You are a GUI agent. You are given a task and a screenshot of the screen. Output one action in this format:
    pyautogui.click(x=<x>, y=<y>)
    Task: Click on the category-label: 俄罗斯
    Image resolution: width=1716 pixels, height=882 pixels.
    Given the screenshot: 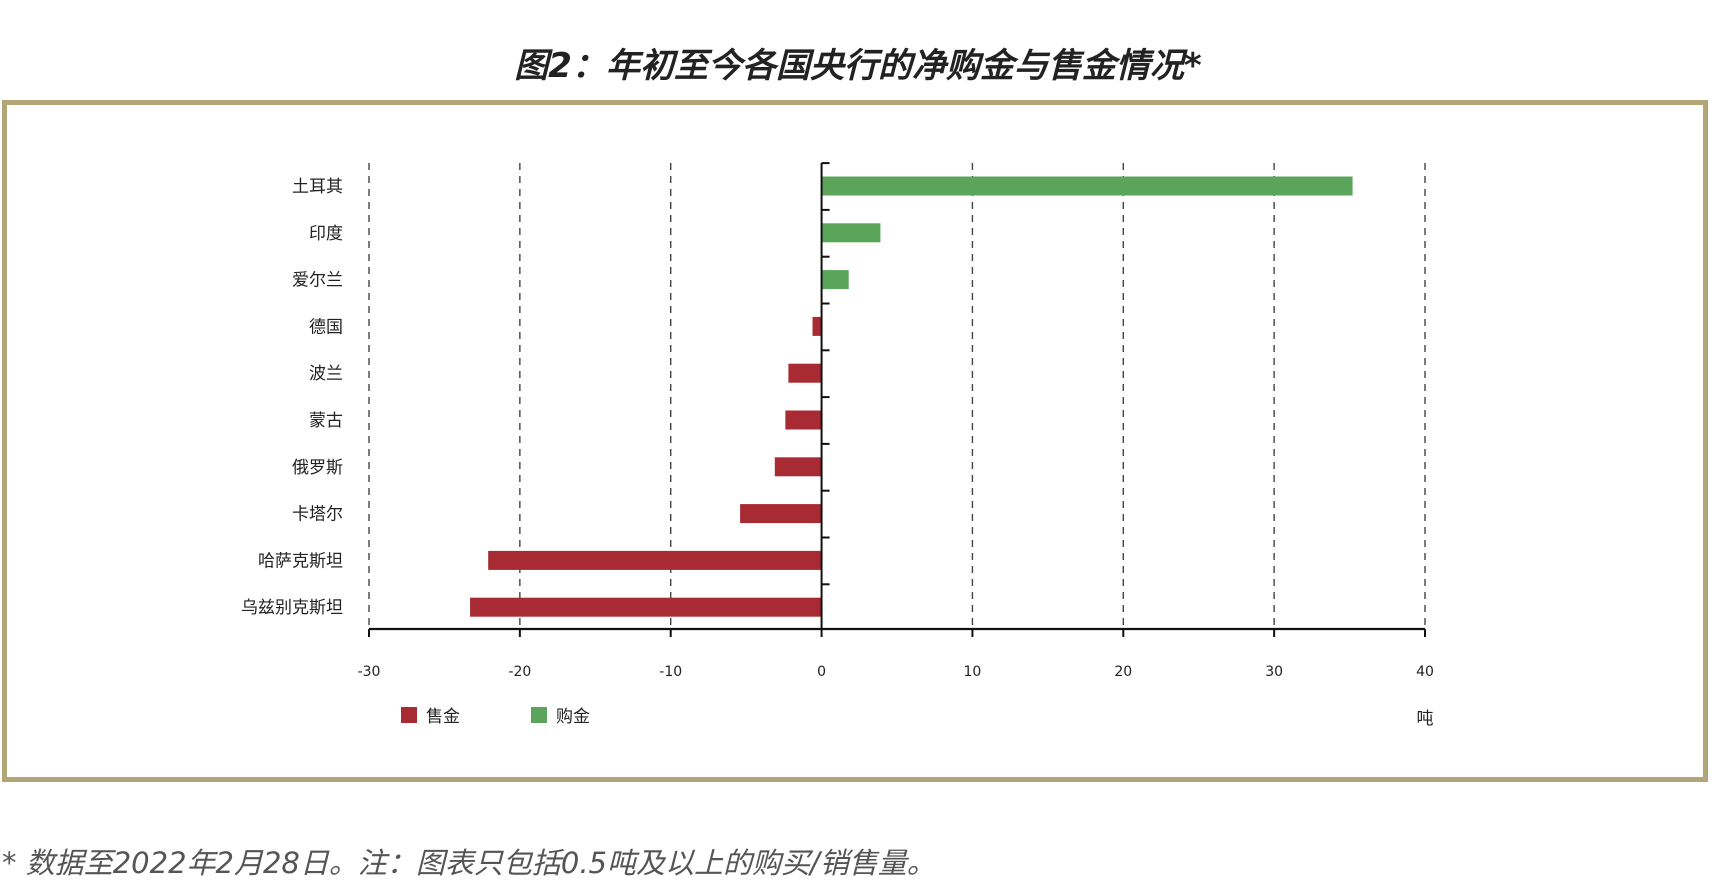 What is the action you would take?
    pyautogui.click(x=317, y=468)
    